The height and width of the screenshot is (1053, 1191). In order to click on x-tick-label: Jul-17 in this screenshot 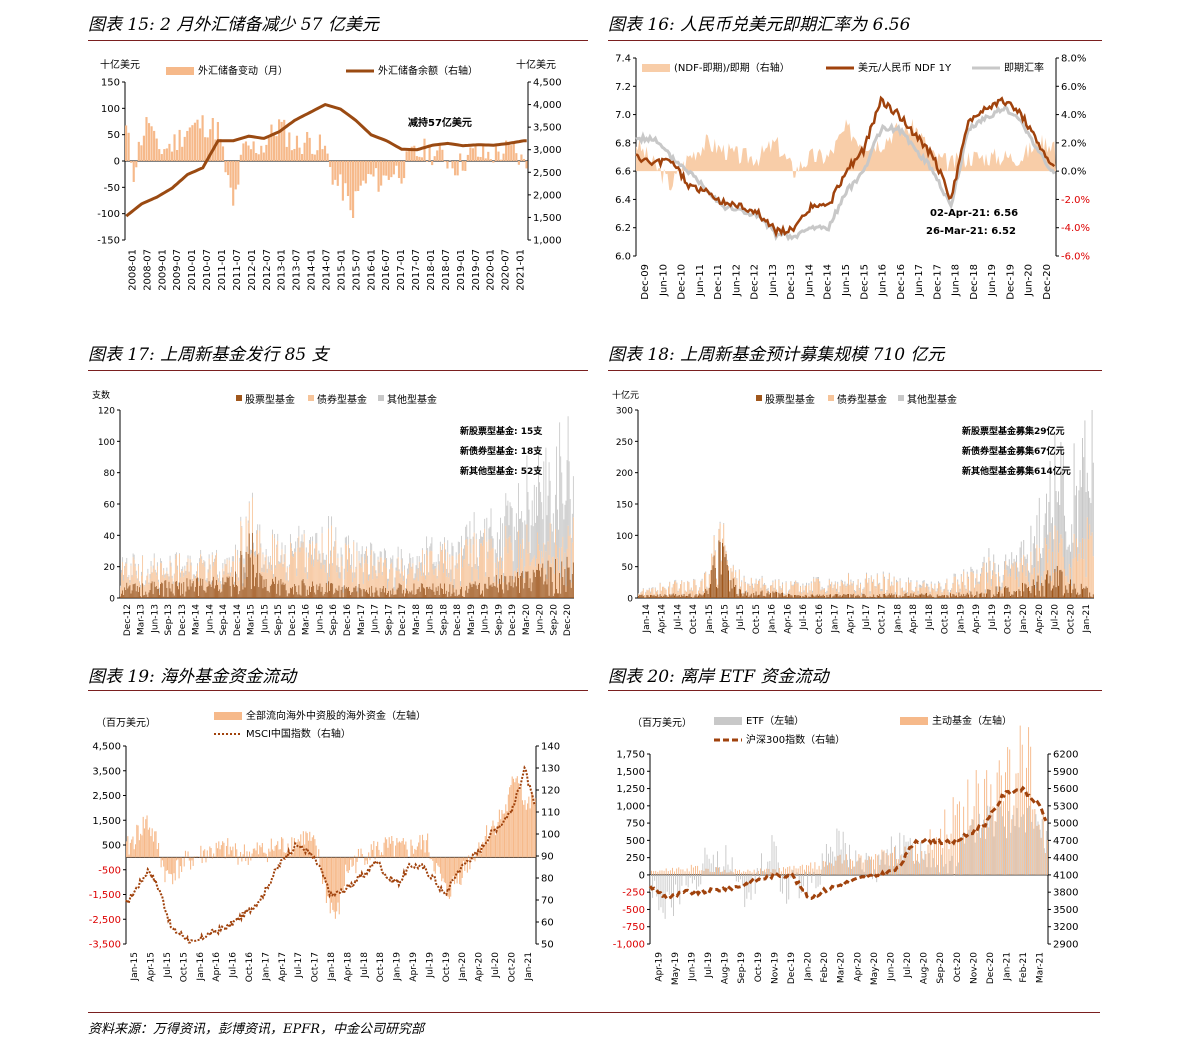, I will do `click(299, 965)`.